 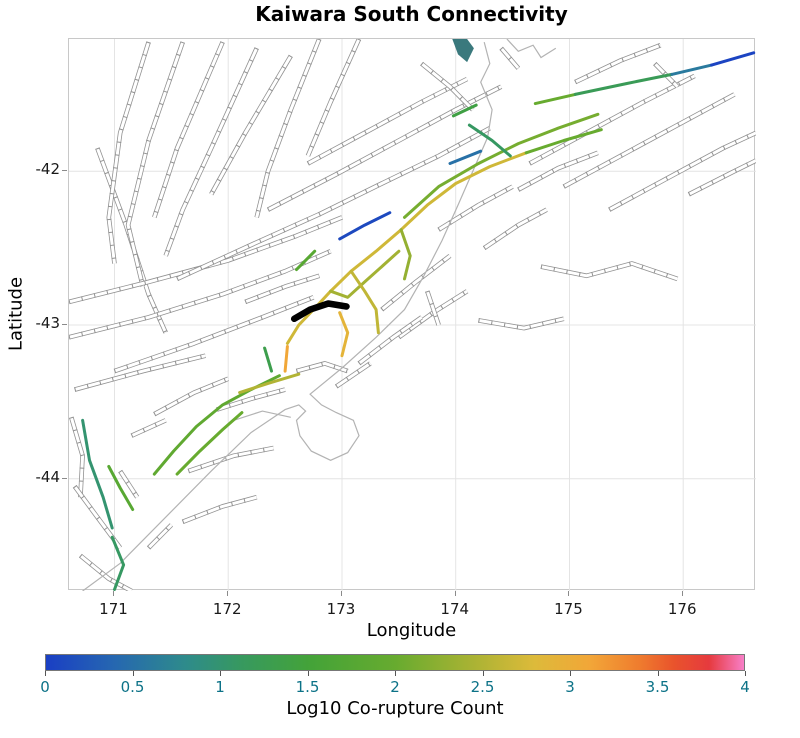 What do you see at coordinates (45, 687) in the screenshot?
I see `colorbar-tick-label: 0` at bounding box center [45, 687].